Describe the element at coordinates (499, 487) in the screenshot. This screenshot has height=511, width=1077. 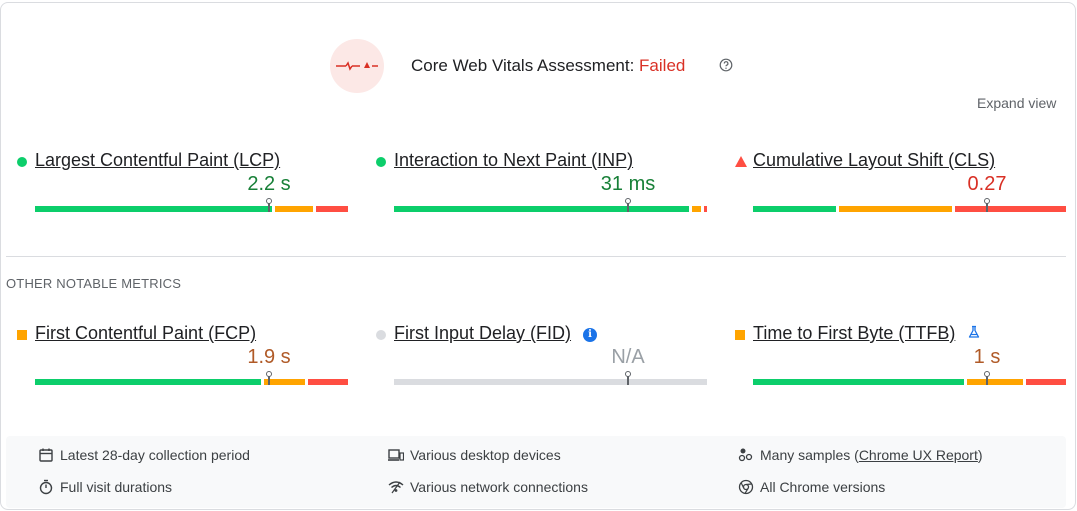
I see `footer-network-text: Various network connections` at that location.